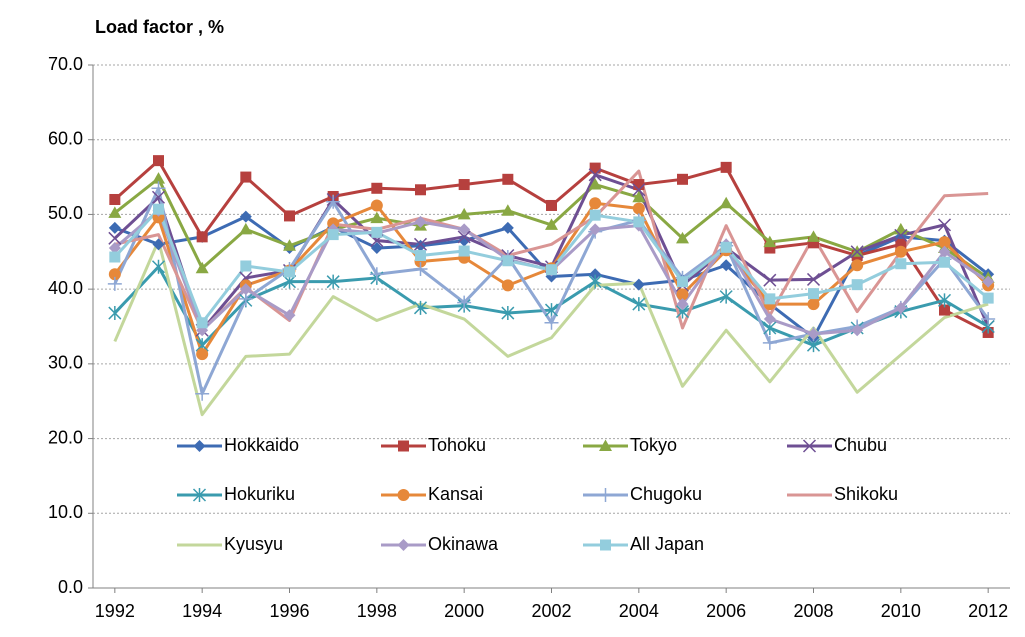  Describe the element at coordinates (653, 445) in the screenshot. I see `legend-label: Tokyo` at that location.